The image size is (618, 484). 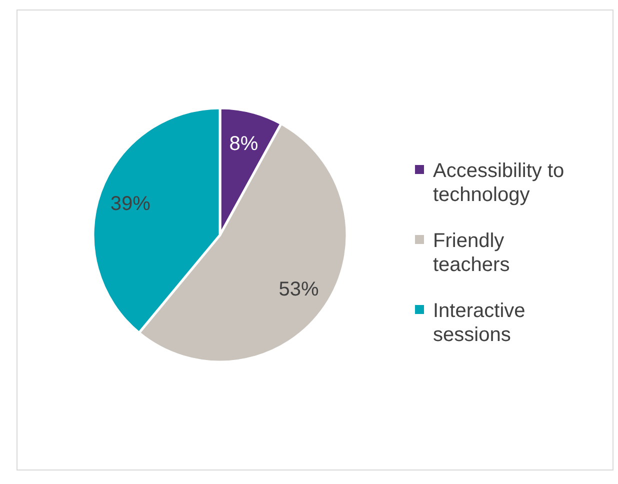 I want to click on legend-label: Interactive sessions, so click(x=479, y=323).